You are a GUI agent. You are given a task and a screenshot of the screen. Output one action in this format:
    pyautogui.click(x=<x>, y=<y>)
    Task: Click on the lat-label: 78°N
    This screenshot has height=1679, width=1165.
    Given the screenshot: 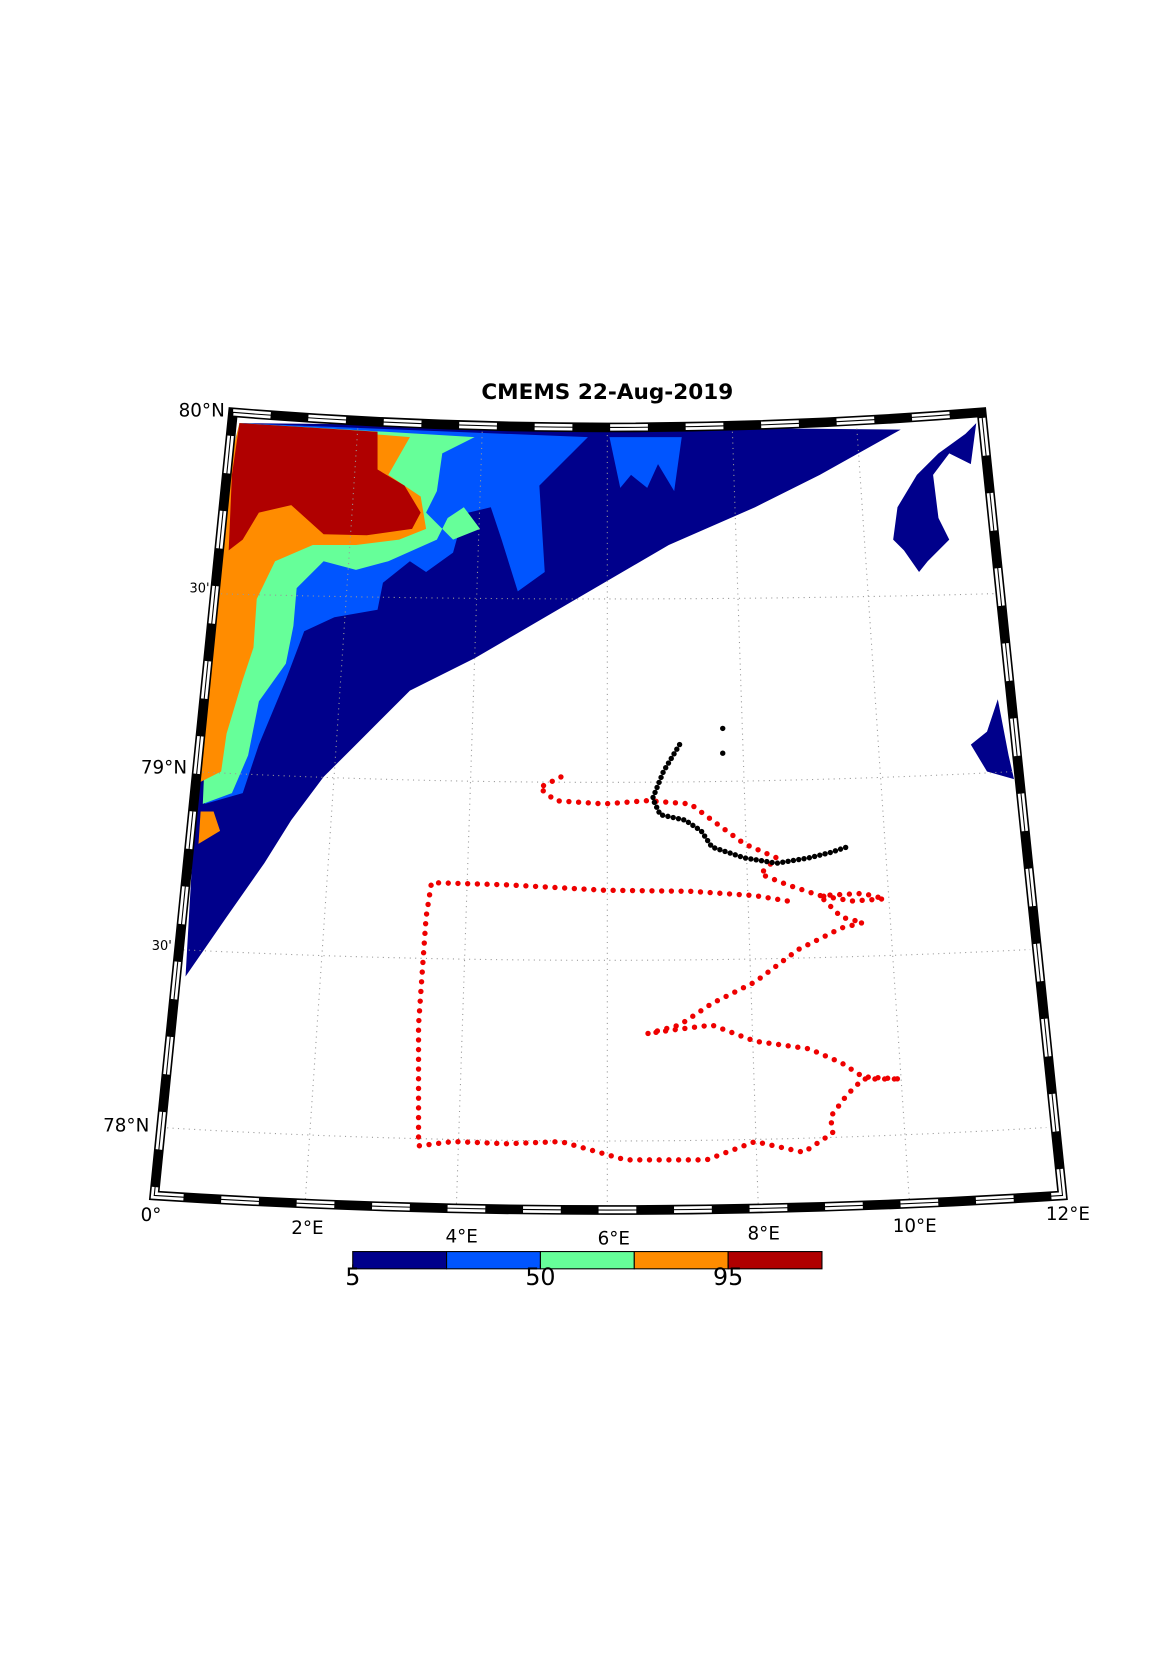 What is the action you would take?
    pyautogui.click(x=126, y=1125)
    